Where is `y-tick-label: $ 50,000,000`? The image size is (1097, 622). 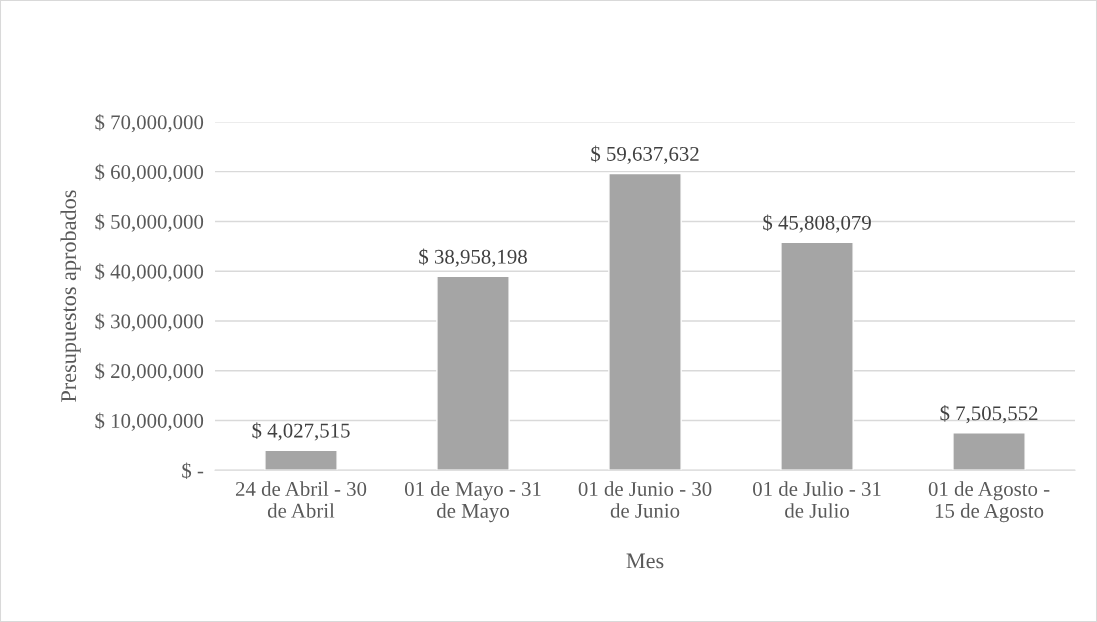
y-tick-label: $ 50,000,000 is located at coordinates (149, 222).